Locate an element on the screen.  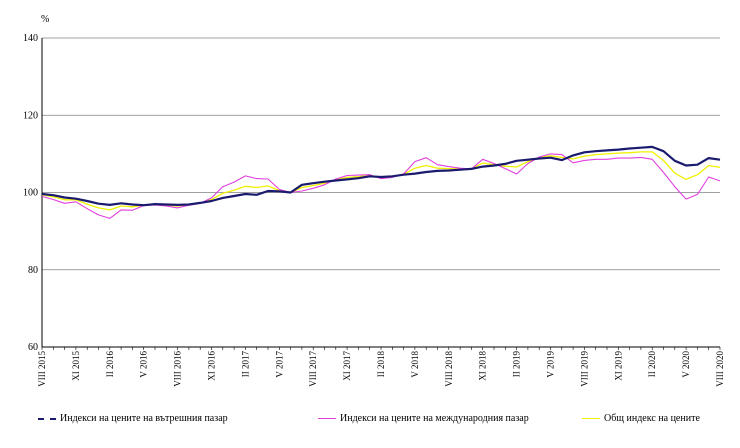
x-tick-label: VIII 2016 is located at coordinates (178, 369).